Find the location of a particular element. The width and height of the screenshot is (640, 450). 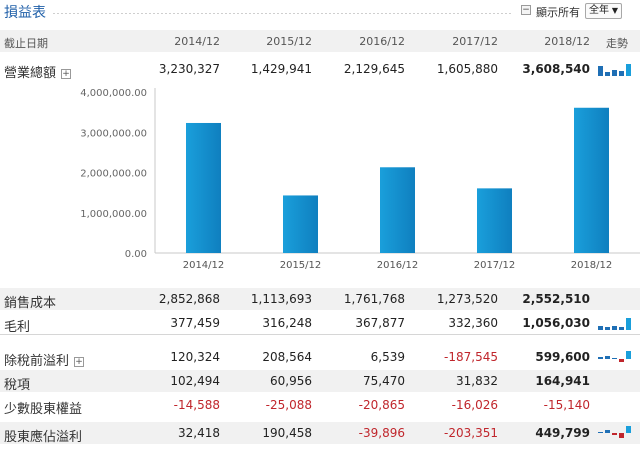

cell-value: 332,360 is located at coordinates (473, 323).